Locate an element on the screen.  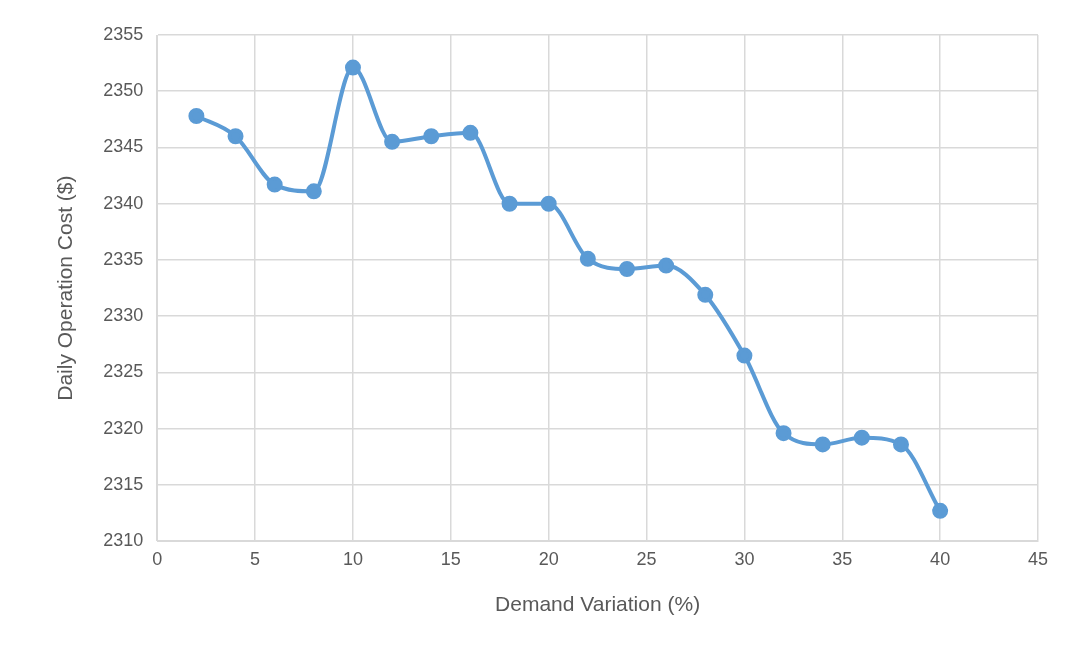
x-tick-label: 30 is located at coordinates (744, 558).